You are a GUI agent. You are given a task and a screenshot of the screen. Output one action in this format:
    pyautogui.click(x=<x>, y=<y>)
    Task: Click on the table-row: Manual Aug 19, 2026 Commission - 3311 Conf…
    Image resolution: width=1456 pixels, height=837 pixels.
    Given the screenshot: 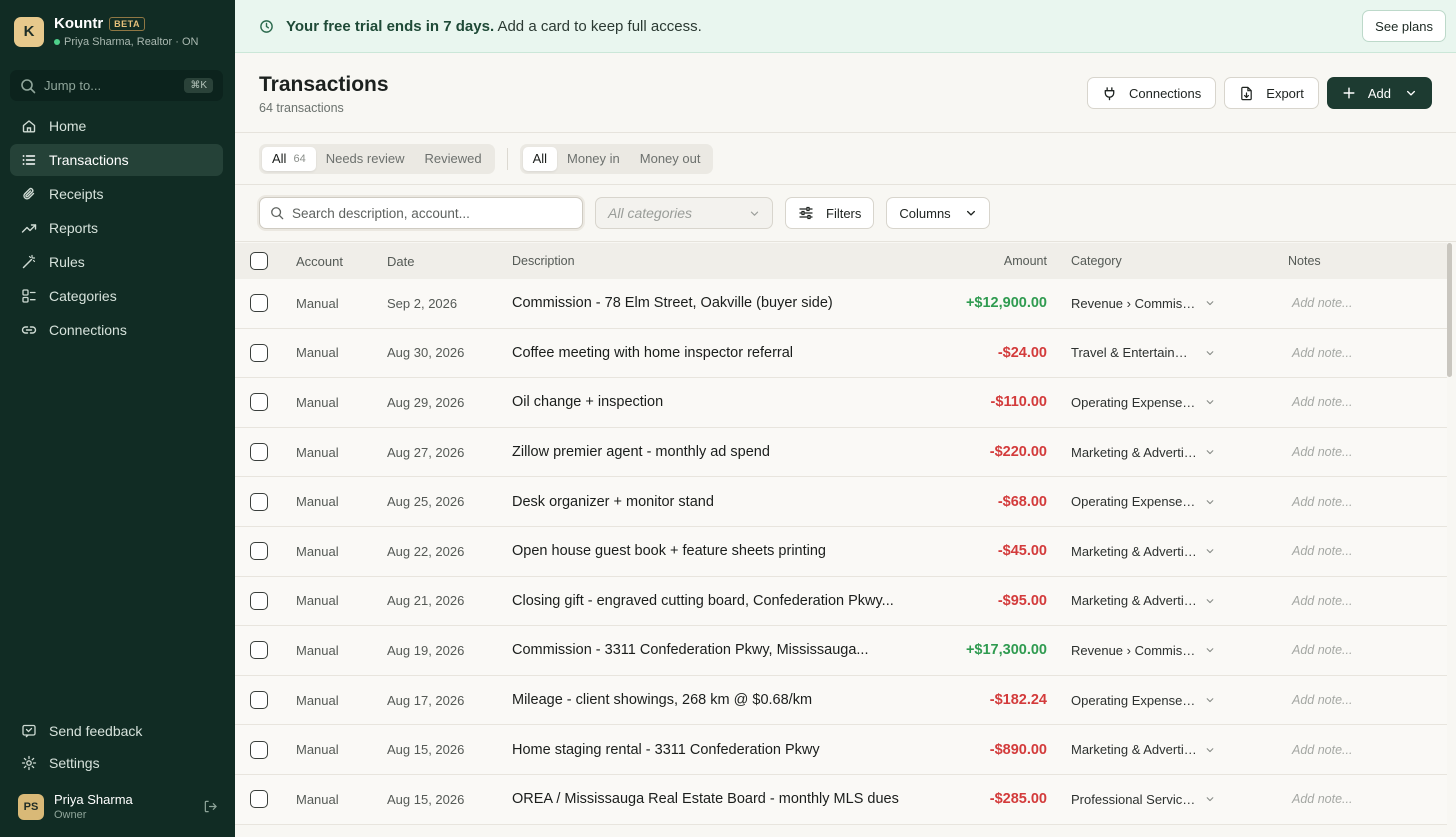 What is the action you would take?
    pyautogui.click(x=841, y=651)
    